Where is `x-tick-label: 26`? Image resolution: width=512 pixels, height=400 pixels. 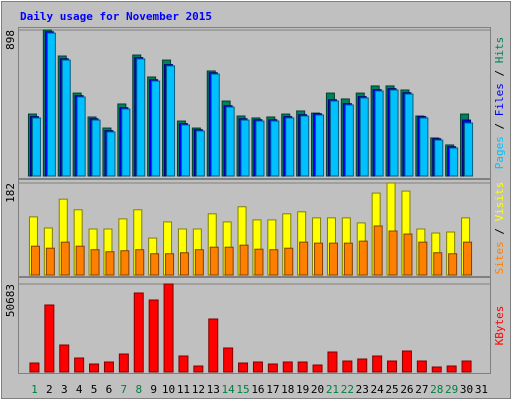
x-tick-label: 26 is located at coordinates (406, 389).